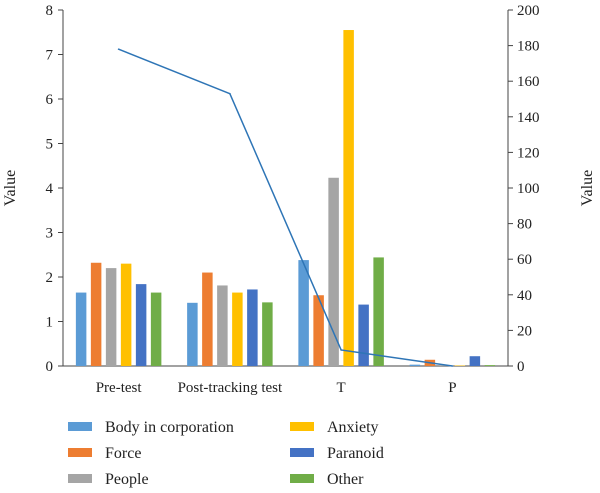 The height and width of the screenshot is (493, 600). I want to click on y2-axis-title: Value, so click(587, 188).